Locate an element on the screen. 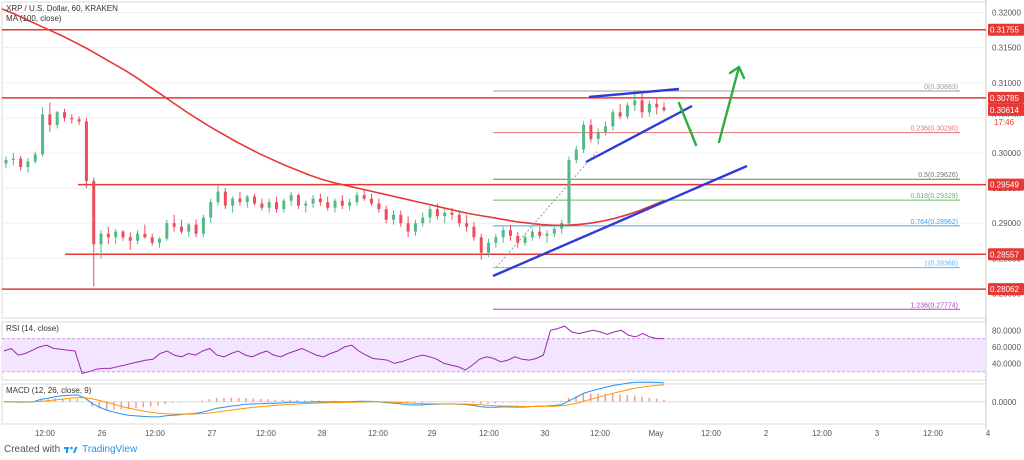 The image size is (1024, 460). lower-trend-line is located at coordinates (620, 221).